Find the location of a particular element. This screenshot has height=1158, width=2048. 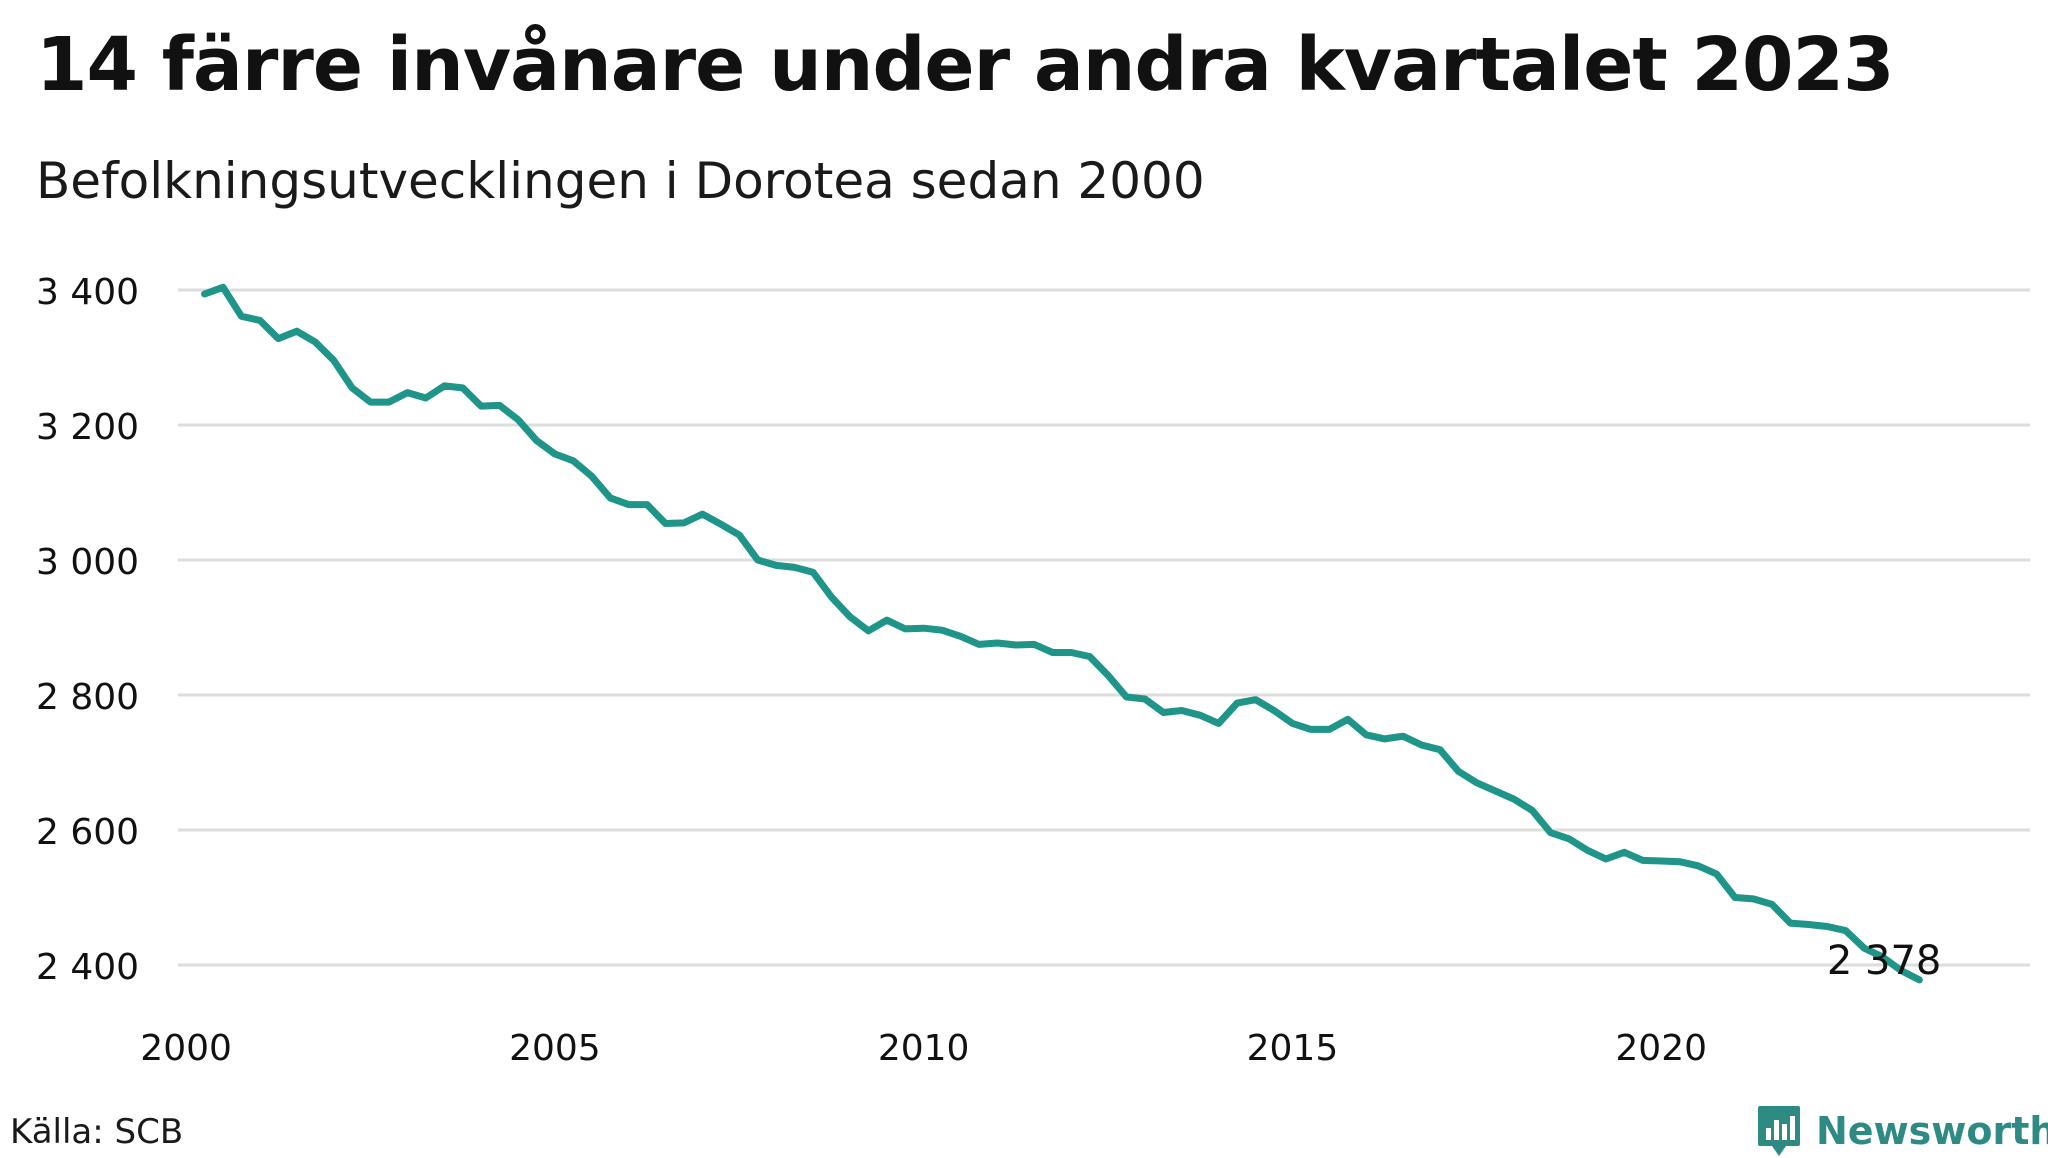

y-tick-label: 3 000 is located at coordinates (87, 562).